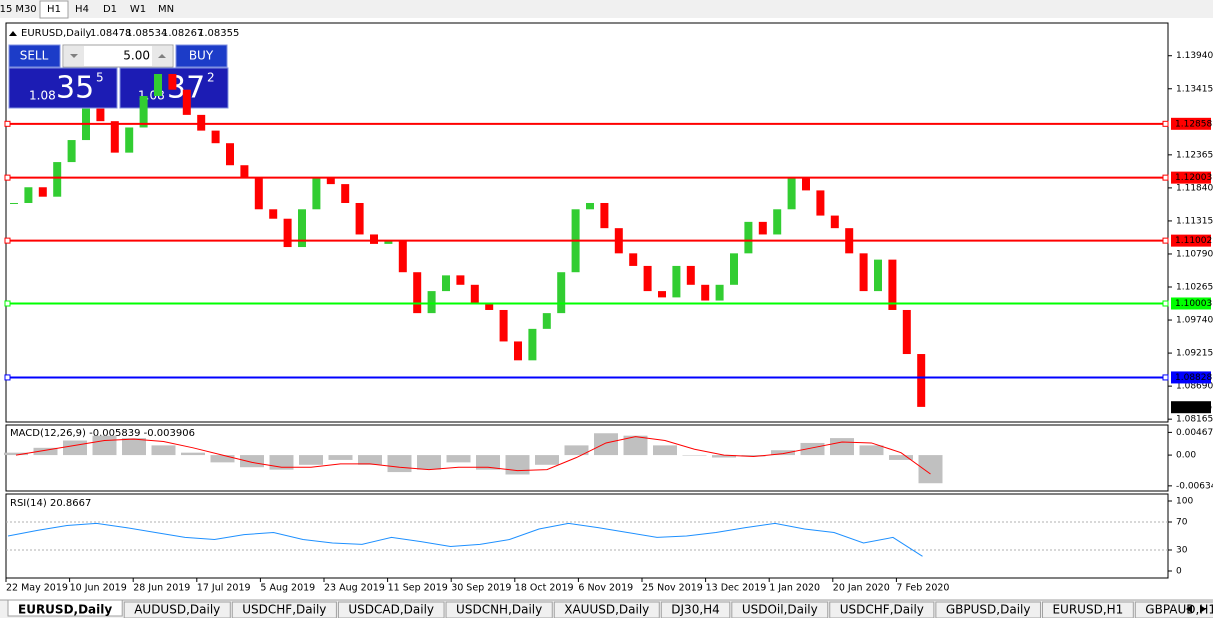 The height and width of the screenshot is (618, 1213). What do you see at coordinates (138, 9) in the screenshot?
I see `timeframe-button: W1` at bounding box center [138, 9].